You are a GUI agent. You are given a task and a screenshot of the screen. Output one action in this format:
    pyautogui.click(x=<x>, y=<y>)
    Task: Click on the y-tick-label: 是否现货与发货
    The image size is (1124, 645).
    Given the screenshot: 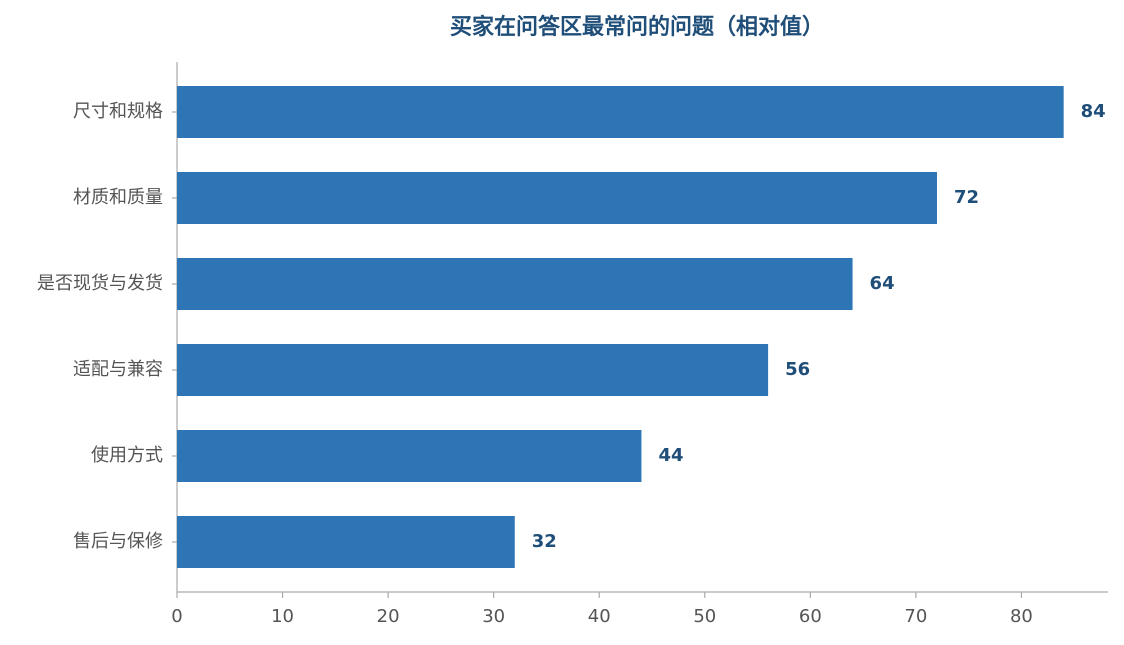 What is the action you would take?
    pyautogui.click(x=100, y=283)
    